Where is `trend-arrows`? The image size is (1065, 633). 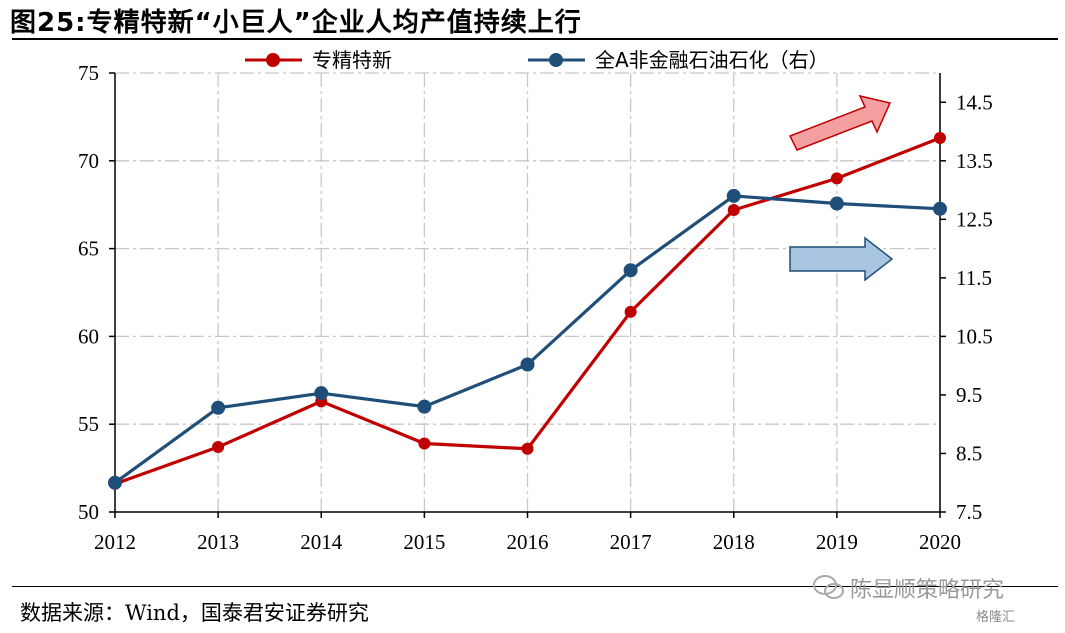
trend-arrows is located at coordinates (841, 188).